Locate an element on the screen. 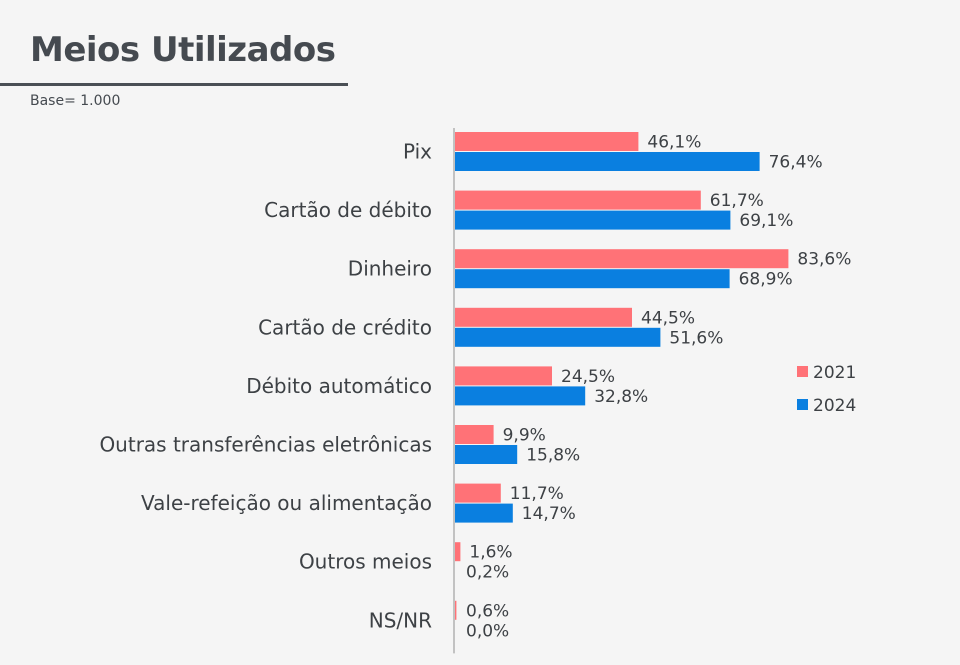  value-label-2021-cartao-de-credito: 44,5% is located at coordinates (668, 318).